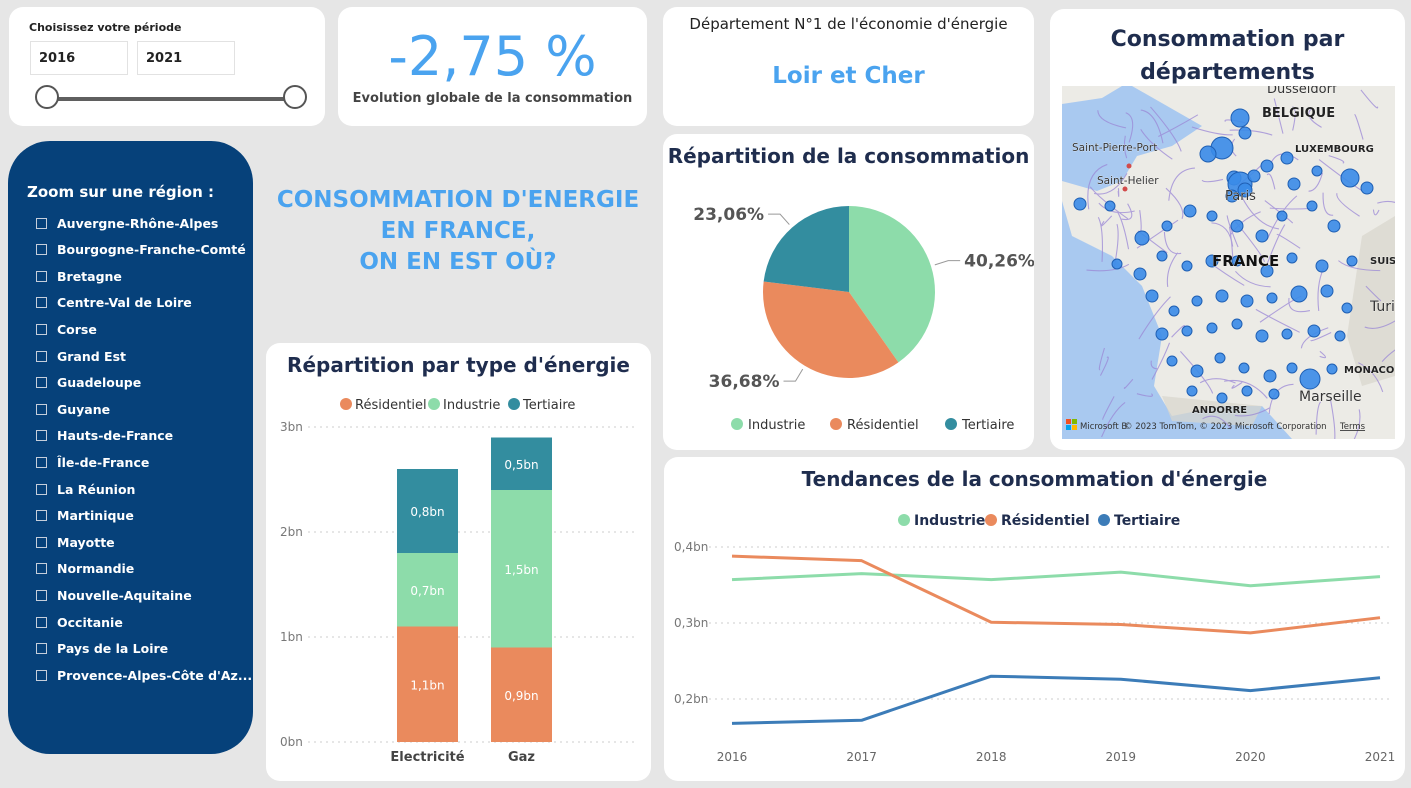 The width and height of the screenshot is (1411, 788). I want to click on region-item-hauts-de-france: Hauts-de-France, so click(104, 436).